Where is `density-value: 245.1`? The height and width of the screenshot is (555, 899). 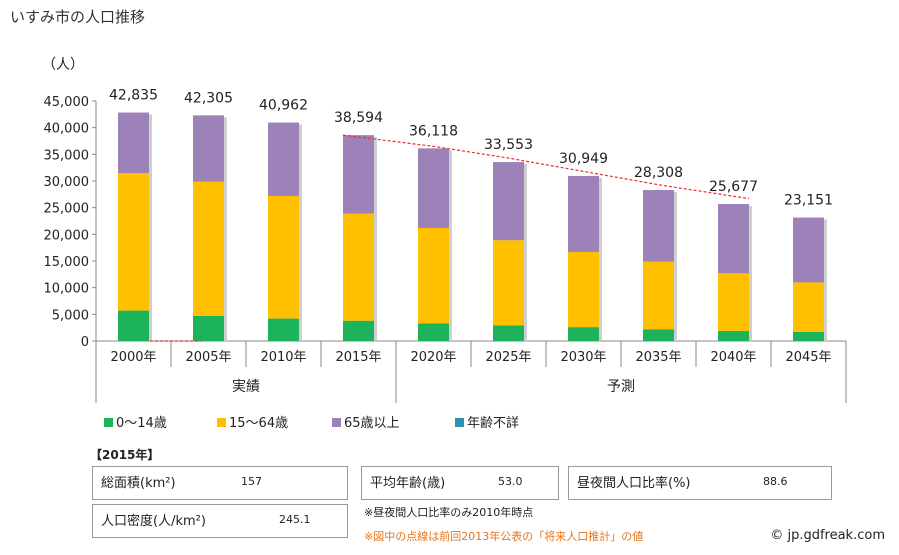 density-value: 245.1 is located at coordinates (295, 519).